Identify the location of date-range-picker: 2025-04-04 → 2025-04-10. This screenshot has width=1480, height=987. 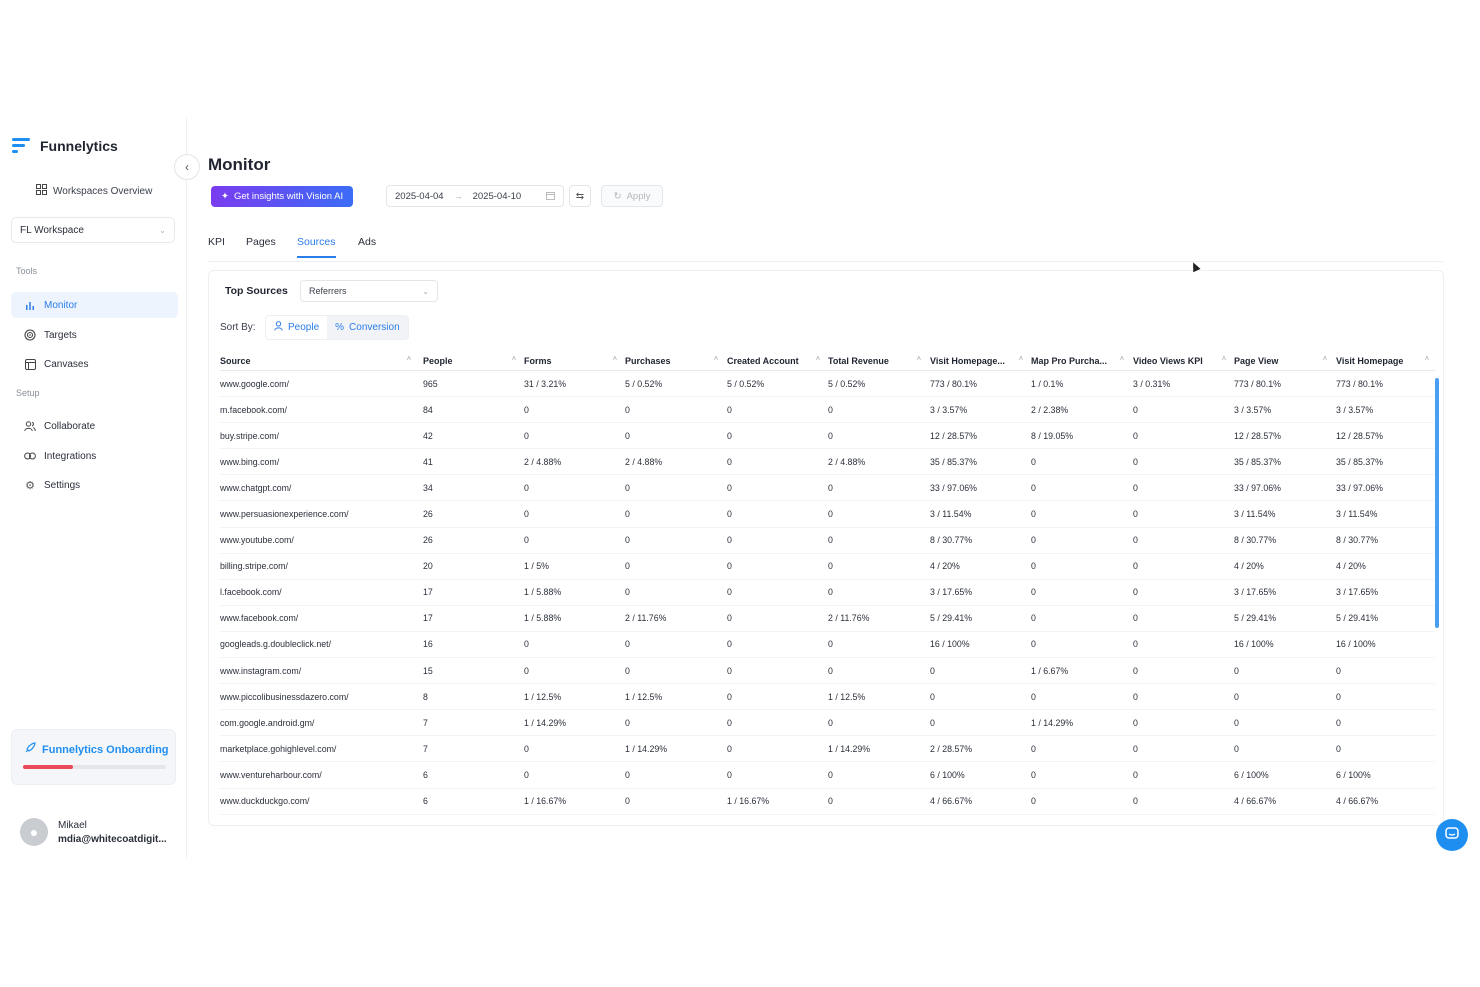
(475, 196).